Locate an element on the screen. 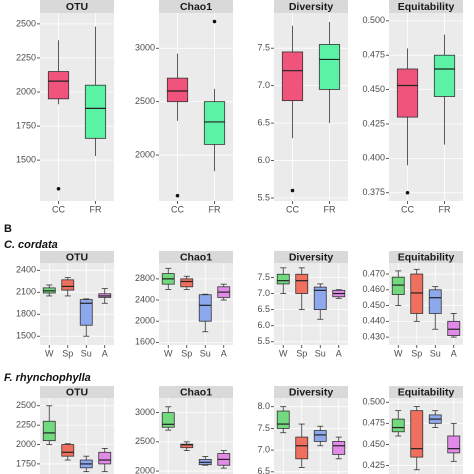 The height and width of the screenshot is (474, 474). panel-label: B is located at coordinates (8, 229).